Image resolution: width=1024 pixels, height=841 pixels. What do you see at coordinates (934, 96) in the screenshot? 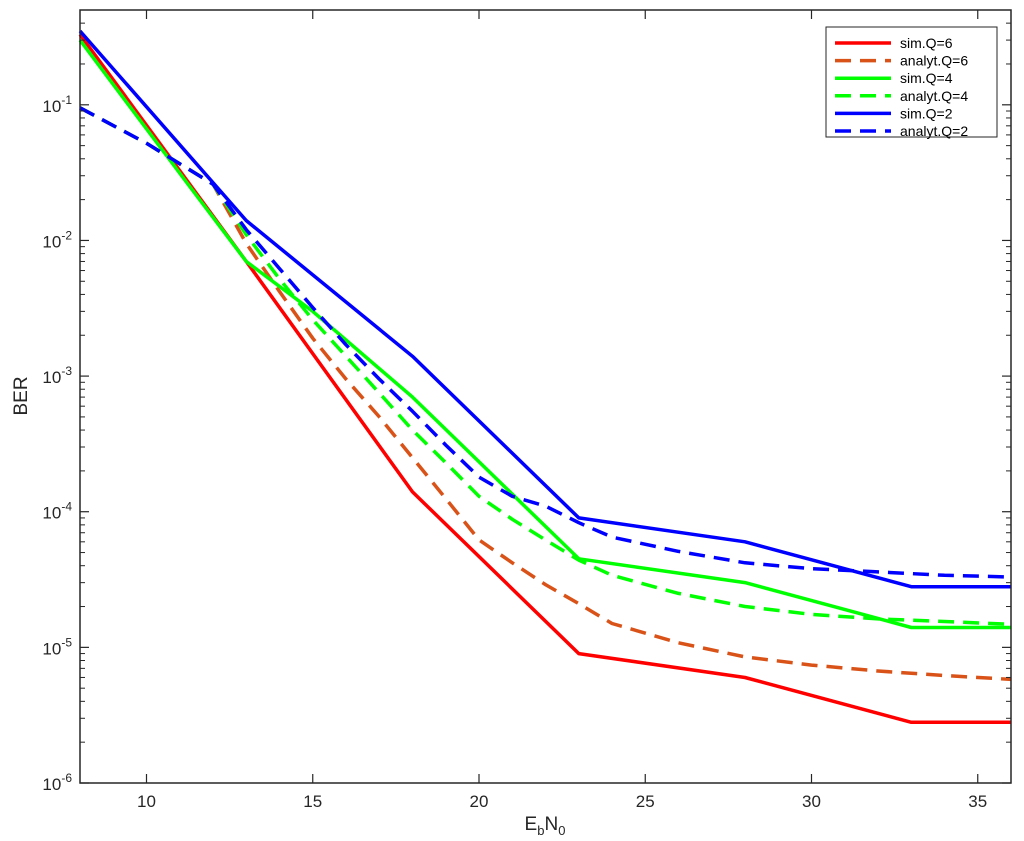
I see `legend-label-analyt-q-4: analyt.Q=4` at bounding box center [934, 96].